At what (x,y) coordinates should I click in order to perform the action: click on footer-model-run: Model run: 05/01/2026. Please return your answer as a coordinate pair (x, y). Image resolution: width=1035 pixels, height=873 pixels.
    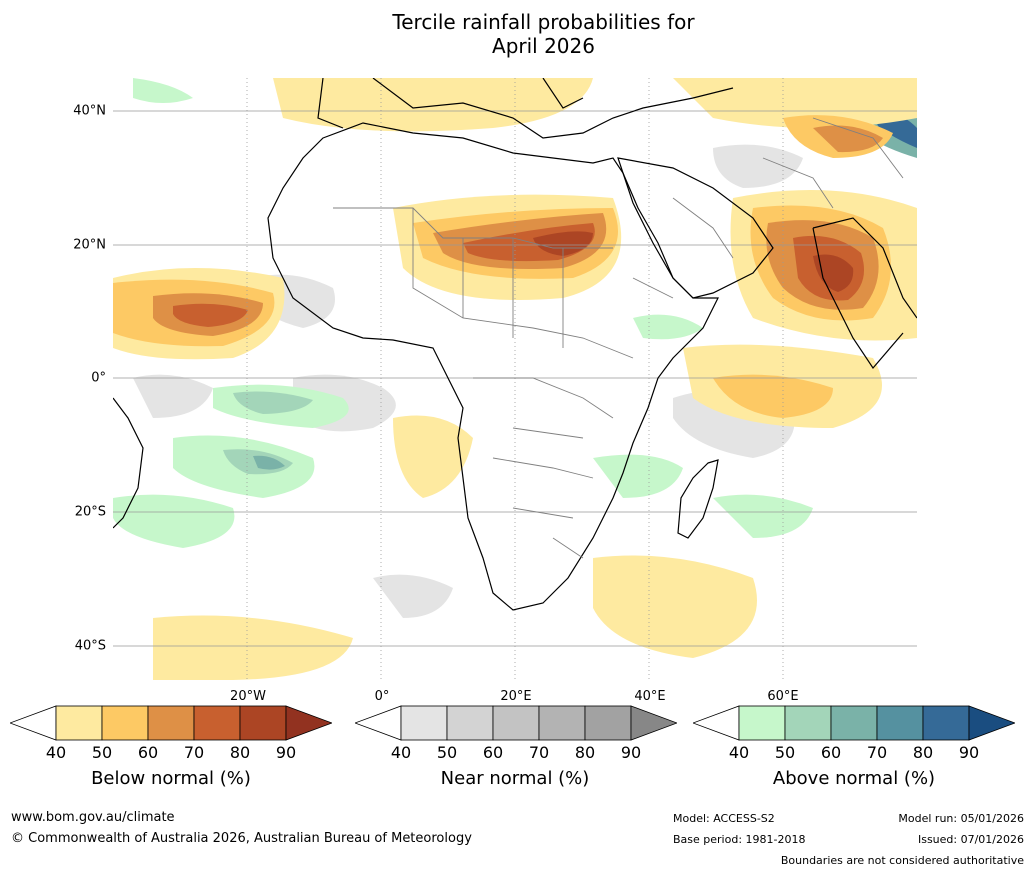
    Looking at the image, I should click on (961, 818).